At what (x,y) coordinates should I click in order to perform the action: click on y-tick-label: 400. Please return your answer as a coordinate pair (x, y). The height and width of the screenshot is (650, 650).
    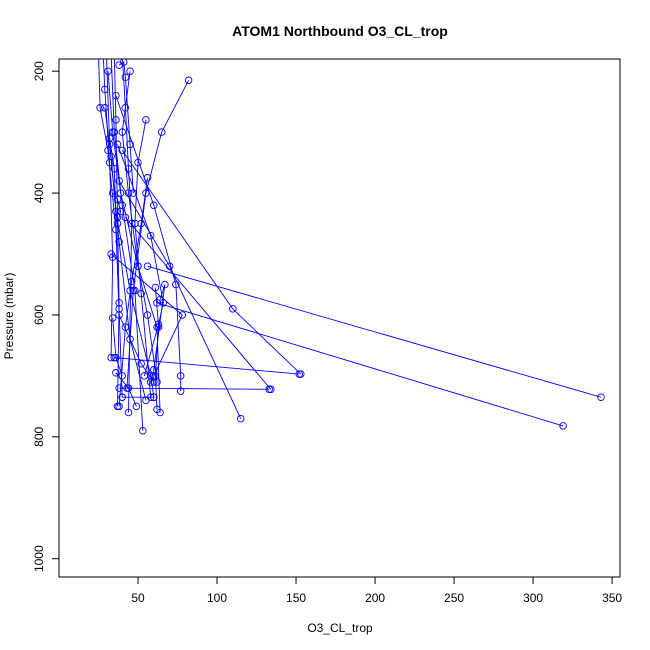
    Looking at the image, I should click on (39, 193).